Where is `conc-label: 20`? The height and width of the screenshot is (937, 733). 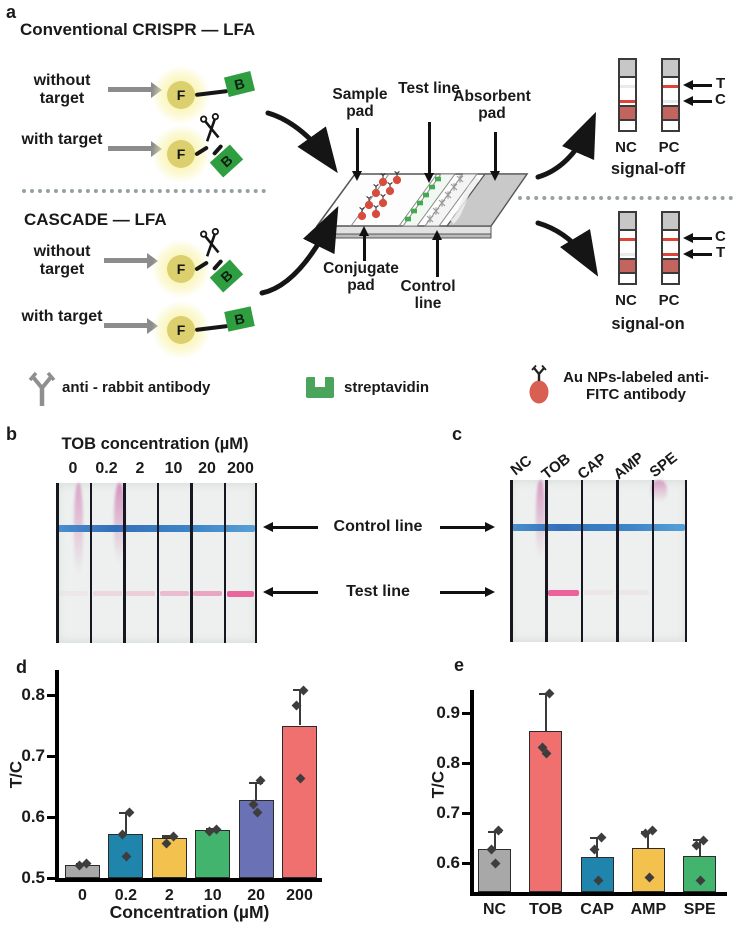
conc-label: 20 is located at coordinates (207, 468).